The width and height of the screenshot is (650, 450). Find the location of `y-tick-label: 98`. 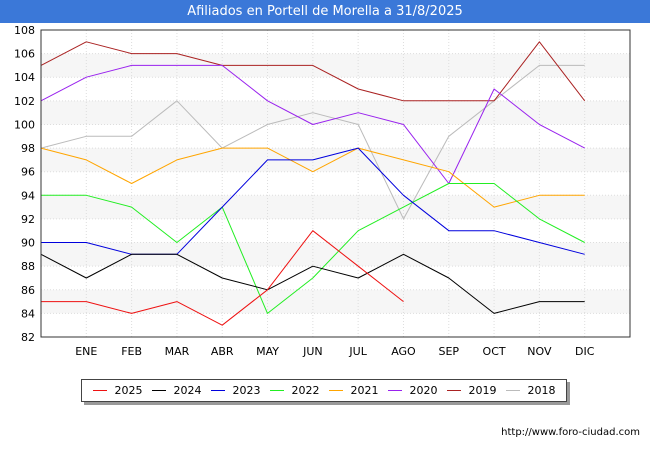

y-tick-label: 98 is located at coordinates (28, 148).